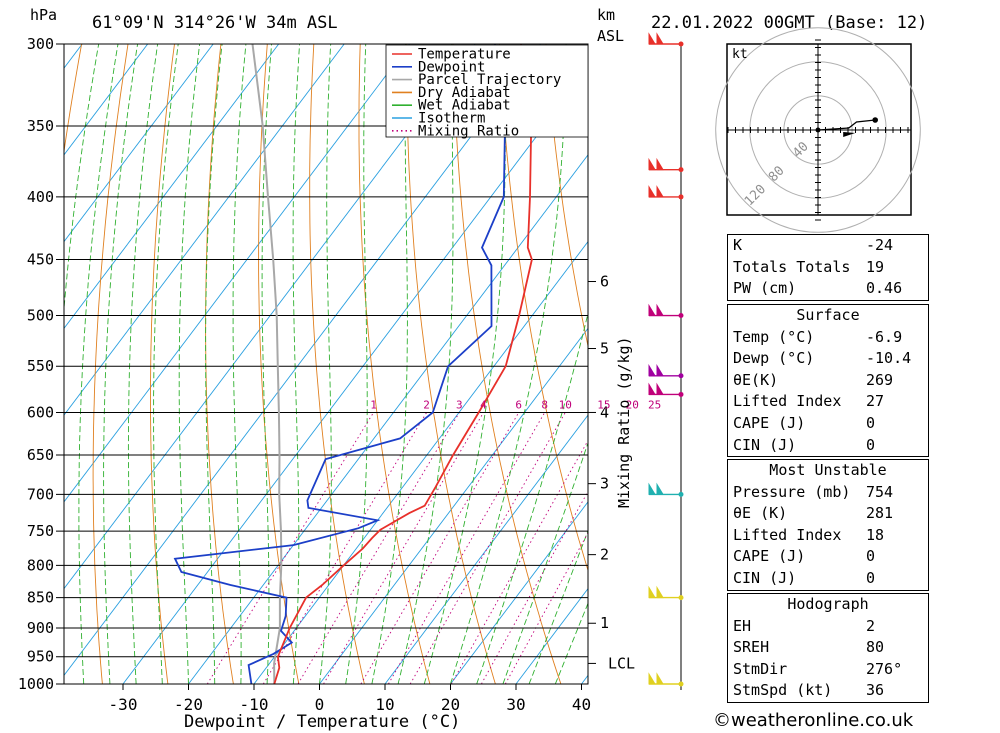 This screenshot has width=1000, height=733. I want to click on mixing-ratio-label: 2, so click(426, 404).